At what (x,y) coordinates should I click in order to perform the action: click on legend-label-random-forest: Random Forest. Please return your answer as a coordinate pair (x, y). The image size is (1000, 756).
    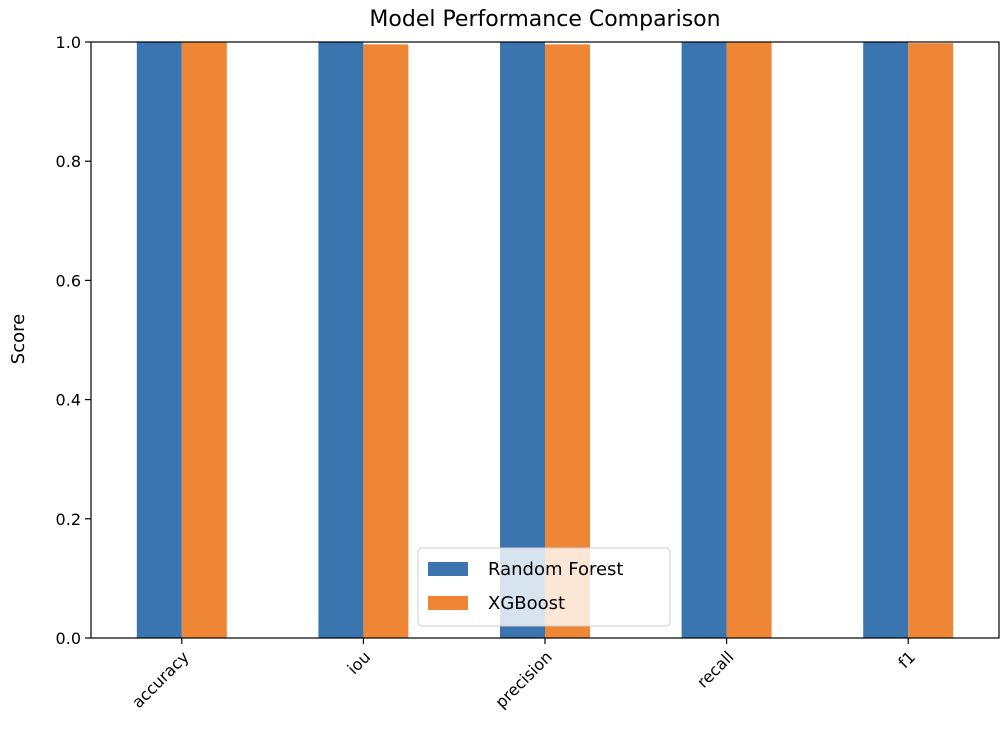
    Looking at the image, I should click on (555, 569).